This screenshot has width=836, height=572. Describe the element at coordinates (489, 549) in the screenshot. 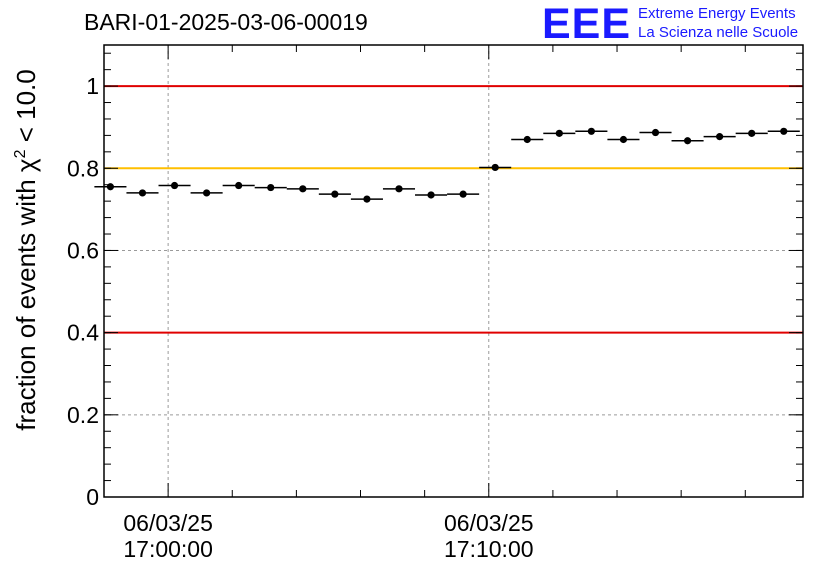

I see `x-tick-label-time: 17:10:00` at that location.